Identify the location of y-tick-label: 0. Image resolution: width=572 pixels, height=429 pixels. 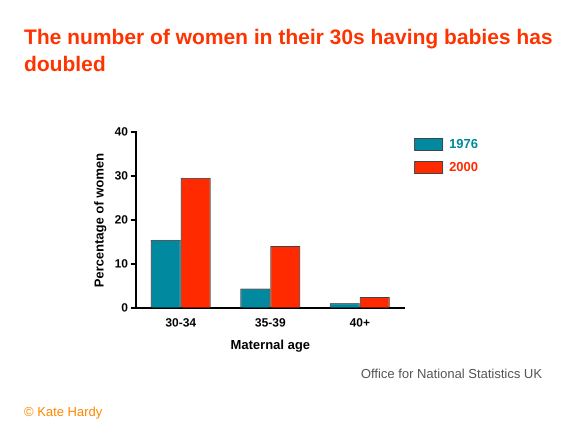
(124, 307).